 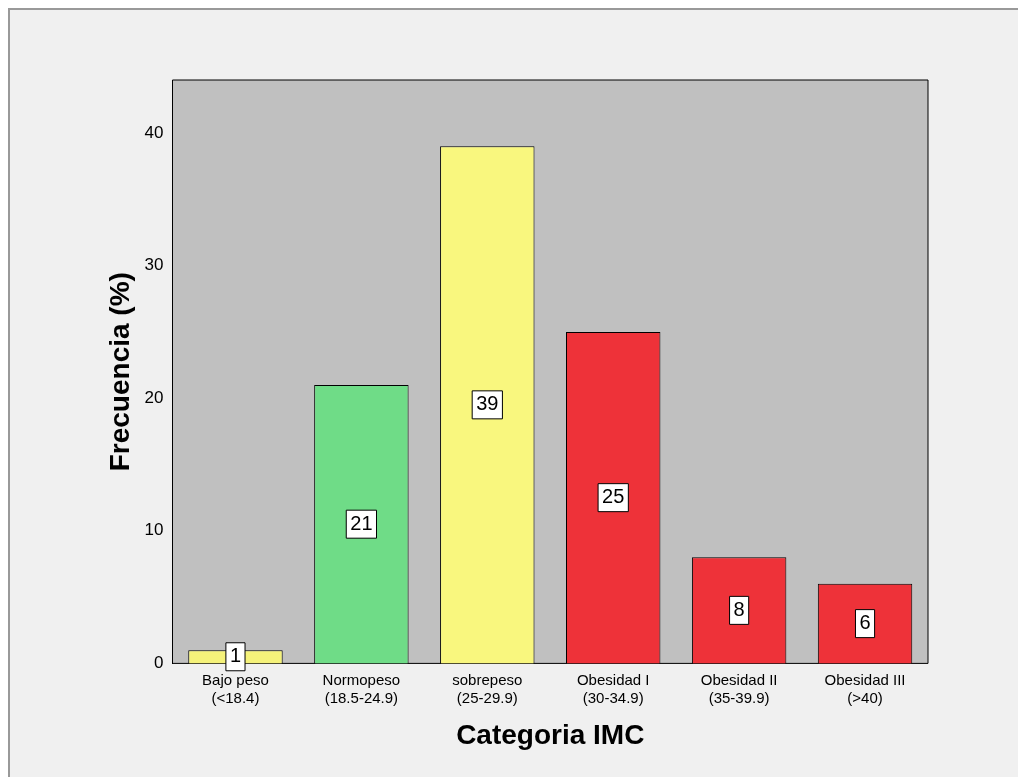 What do you see at coordinates (550, 734) in the screenshot?
I see `x-axis-title: Categoria IMC` at bounding box center [550, 734].